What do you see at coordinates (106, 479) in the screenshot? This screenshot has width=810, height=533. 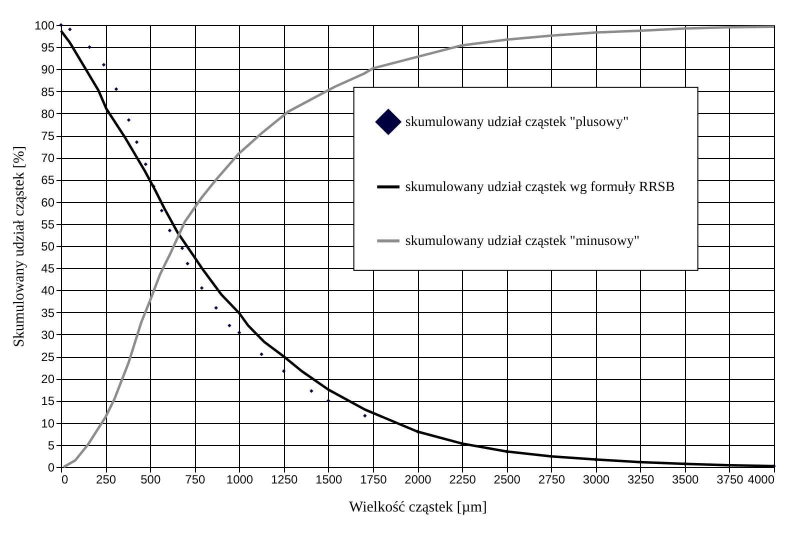 I see `x-tick-label: 250` at bounding box center [106, 479].